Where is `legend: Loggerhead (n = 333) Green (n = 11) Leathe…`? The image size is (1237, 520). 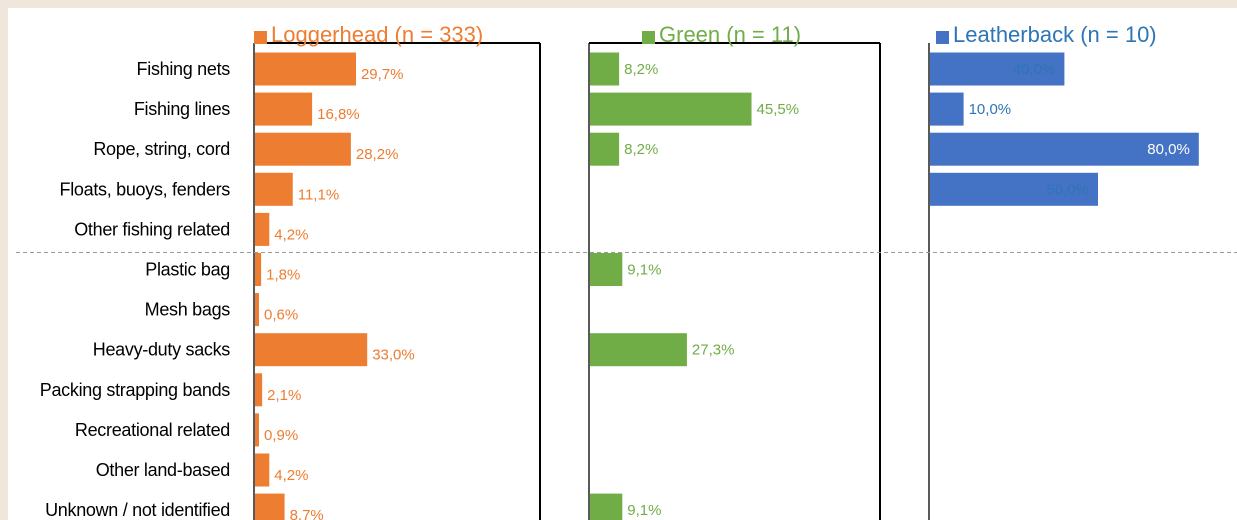 legend: Loggerhead (n = 333) Green (n = 11) Leathe… is located at coordinates (705, 34).